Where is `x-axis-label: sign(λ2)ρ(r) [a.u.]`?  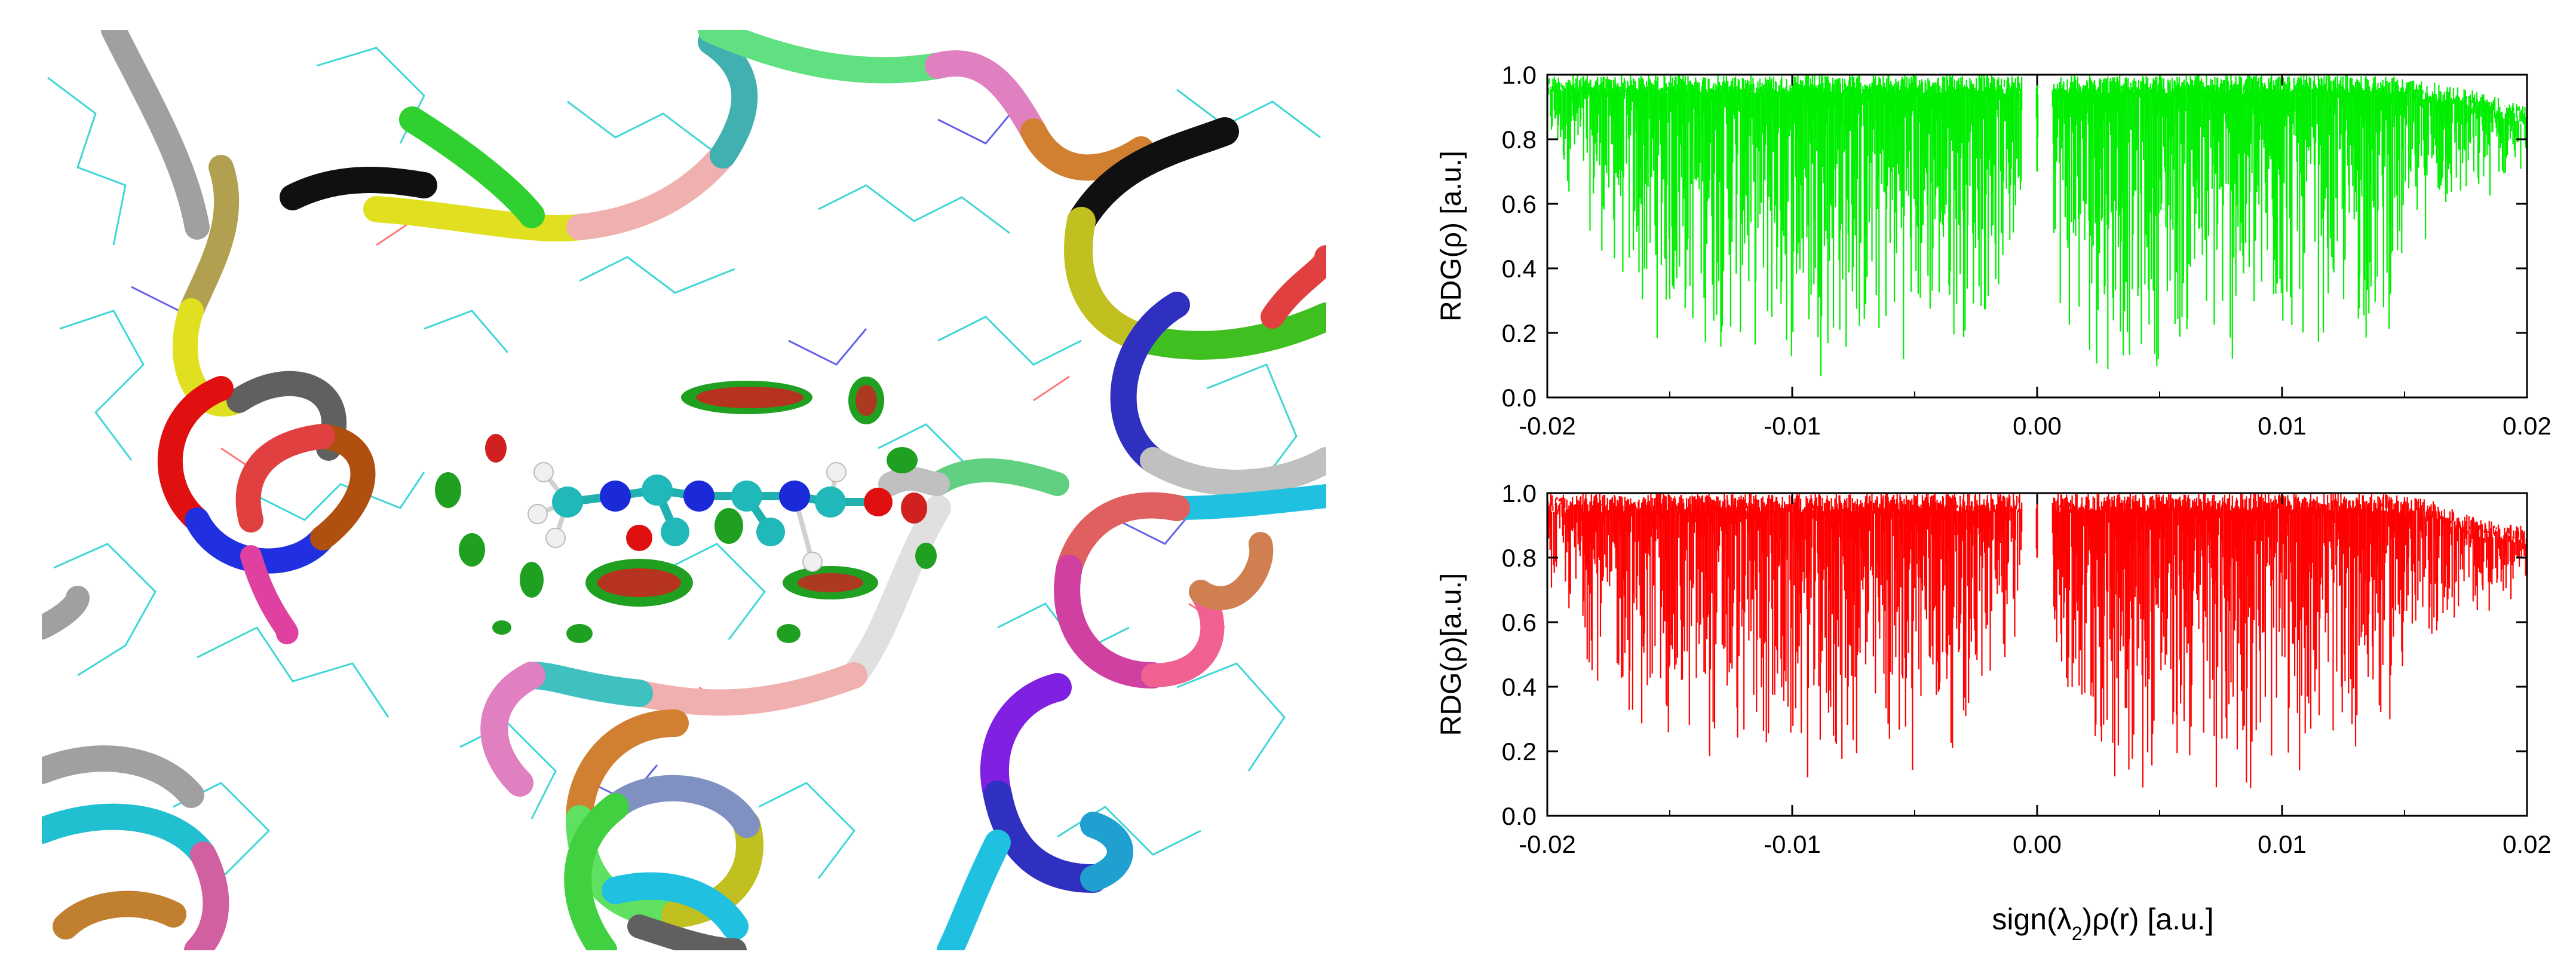
x-axis-label: sign(λ2)ρ(r) [a.u.] is located at coordinates (2102, 923).